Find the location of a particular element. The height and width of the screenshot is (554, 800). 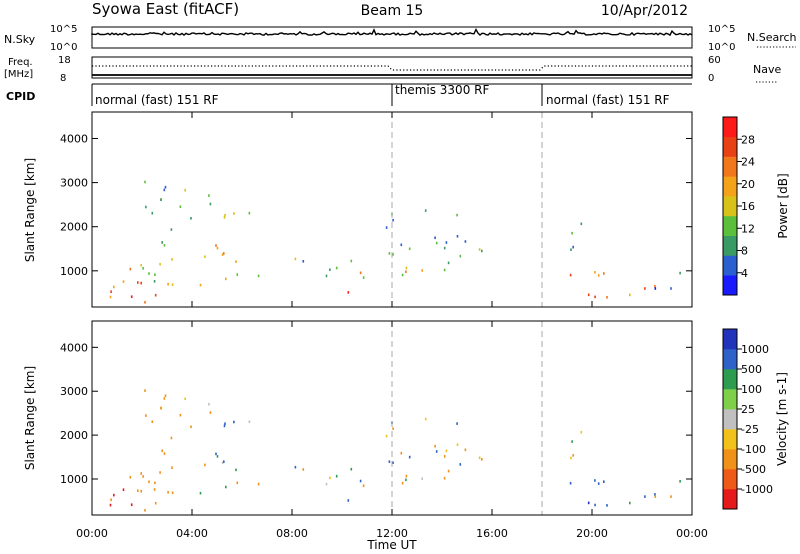

x-axis-label: Time UT is located at coordinates (391, 545).